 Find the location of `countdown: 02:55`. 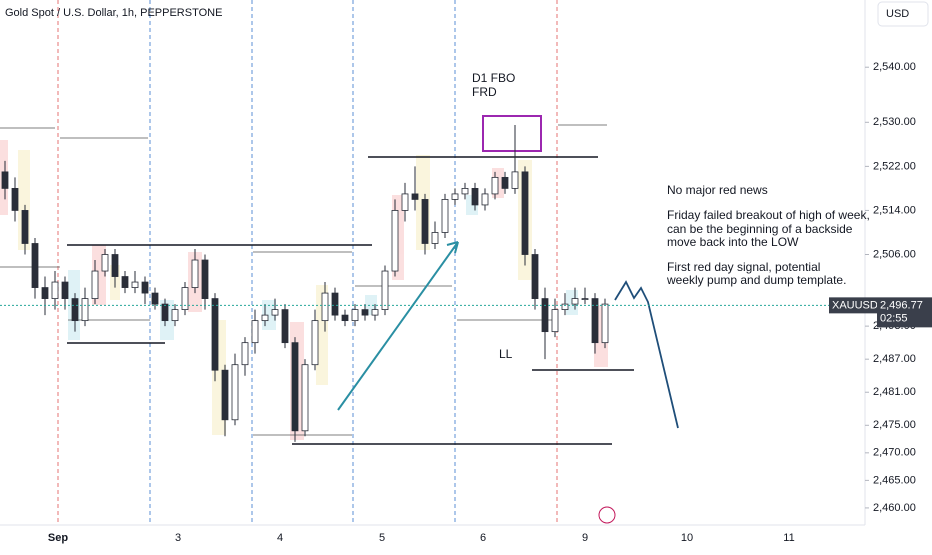

countdown: 02:55 is located at coordinates (894, 318).